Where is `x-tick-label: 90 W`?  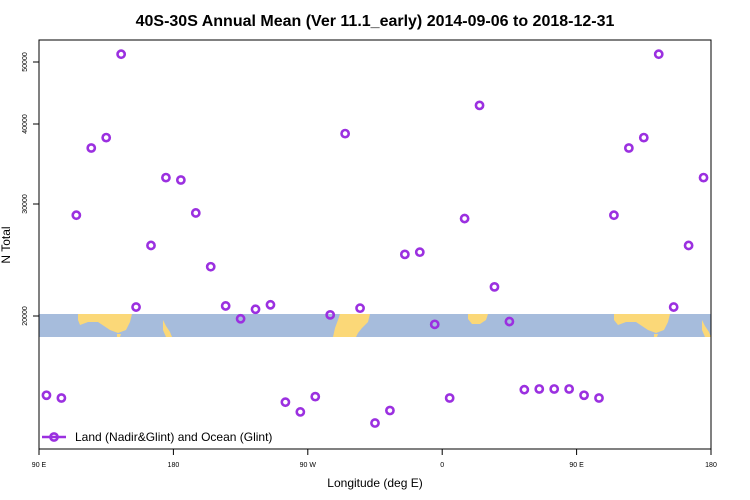 x-tick-label: 90 W is located at coordinates (308, 465).